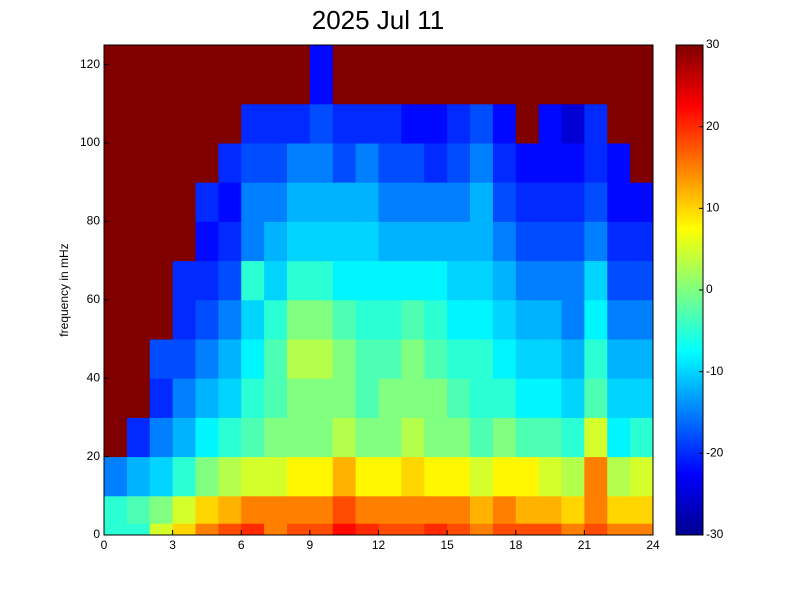 This screenshot has height=600, width=801. I want to click on colorbar, so click(689, 290).